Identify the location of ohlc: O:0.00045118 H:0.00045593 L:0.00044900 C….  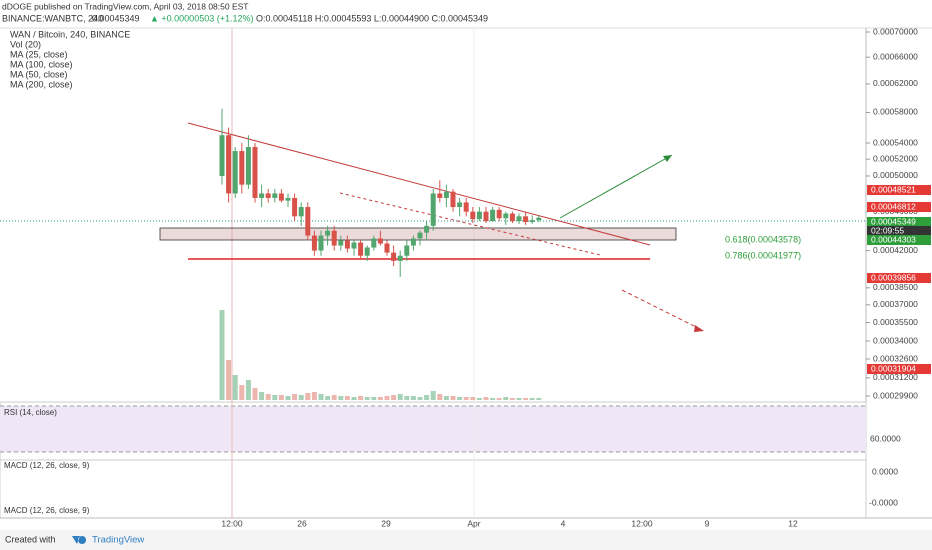
(372, 18).